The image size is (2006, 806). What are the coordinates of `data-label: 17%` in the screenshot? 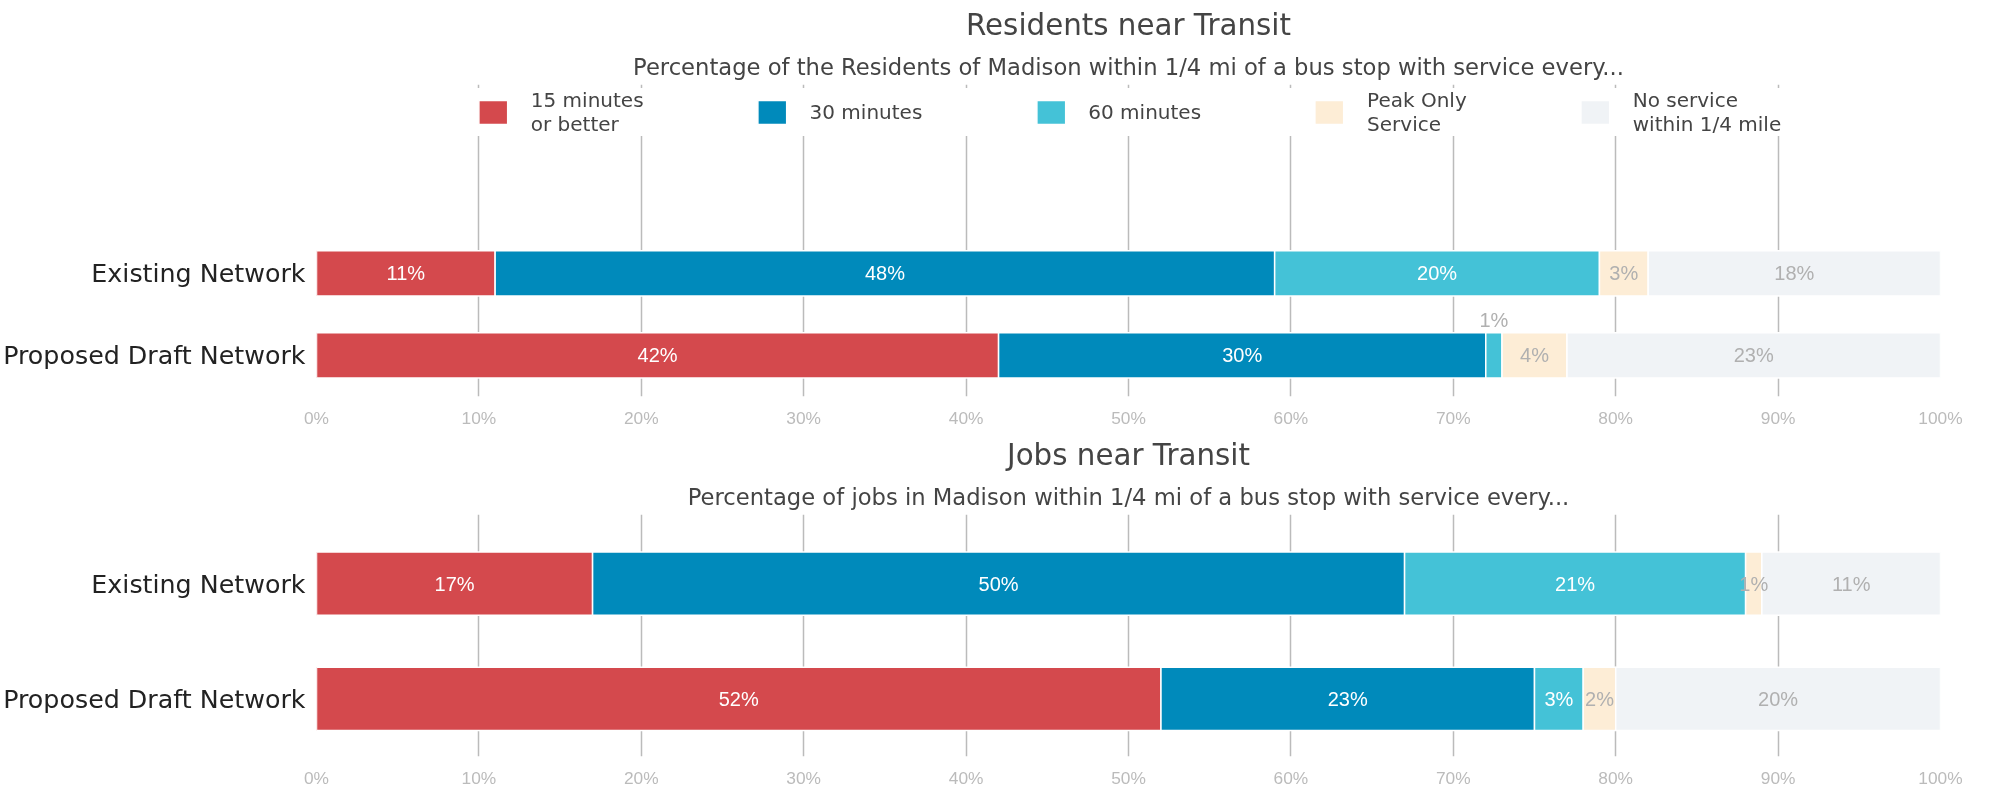 It's located at (454, 583).